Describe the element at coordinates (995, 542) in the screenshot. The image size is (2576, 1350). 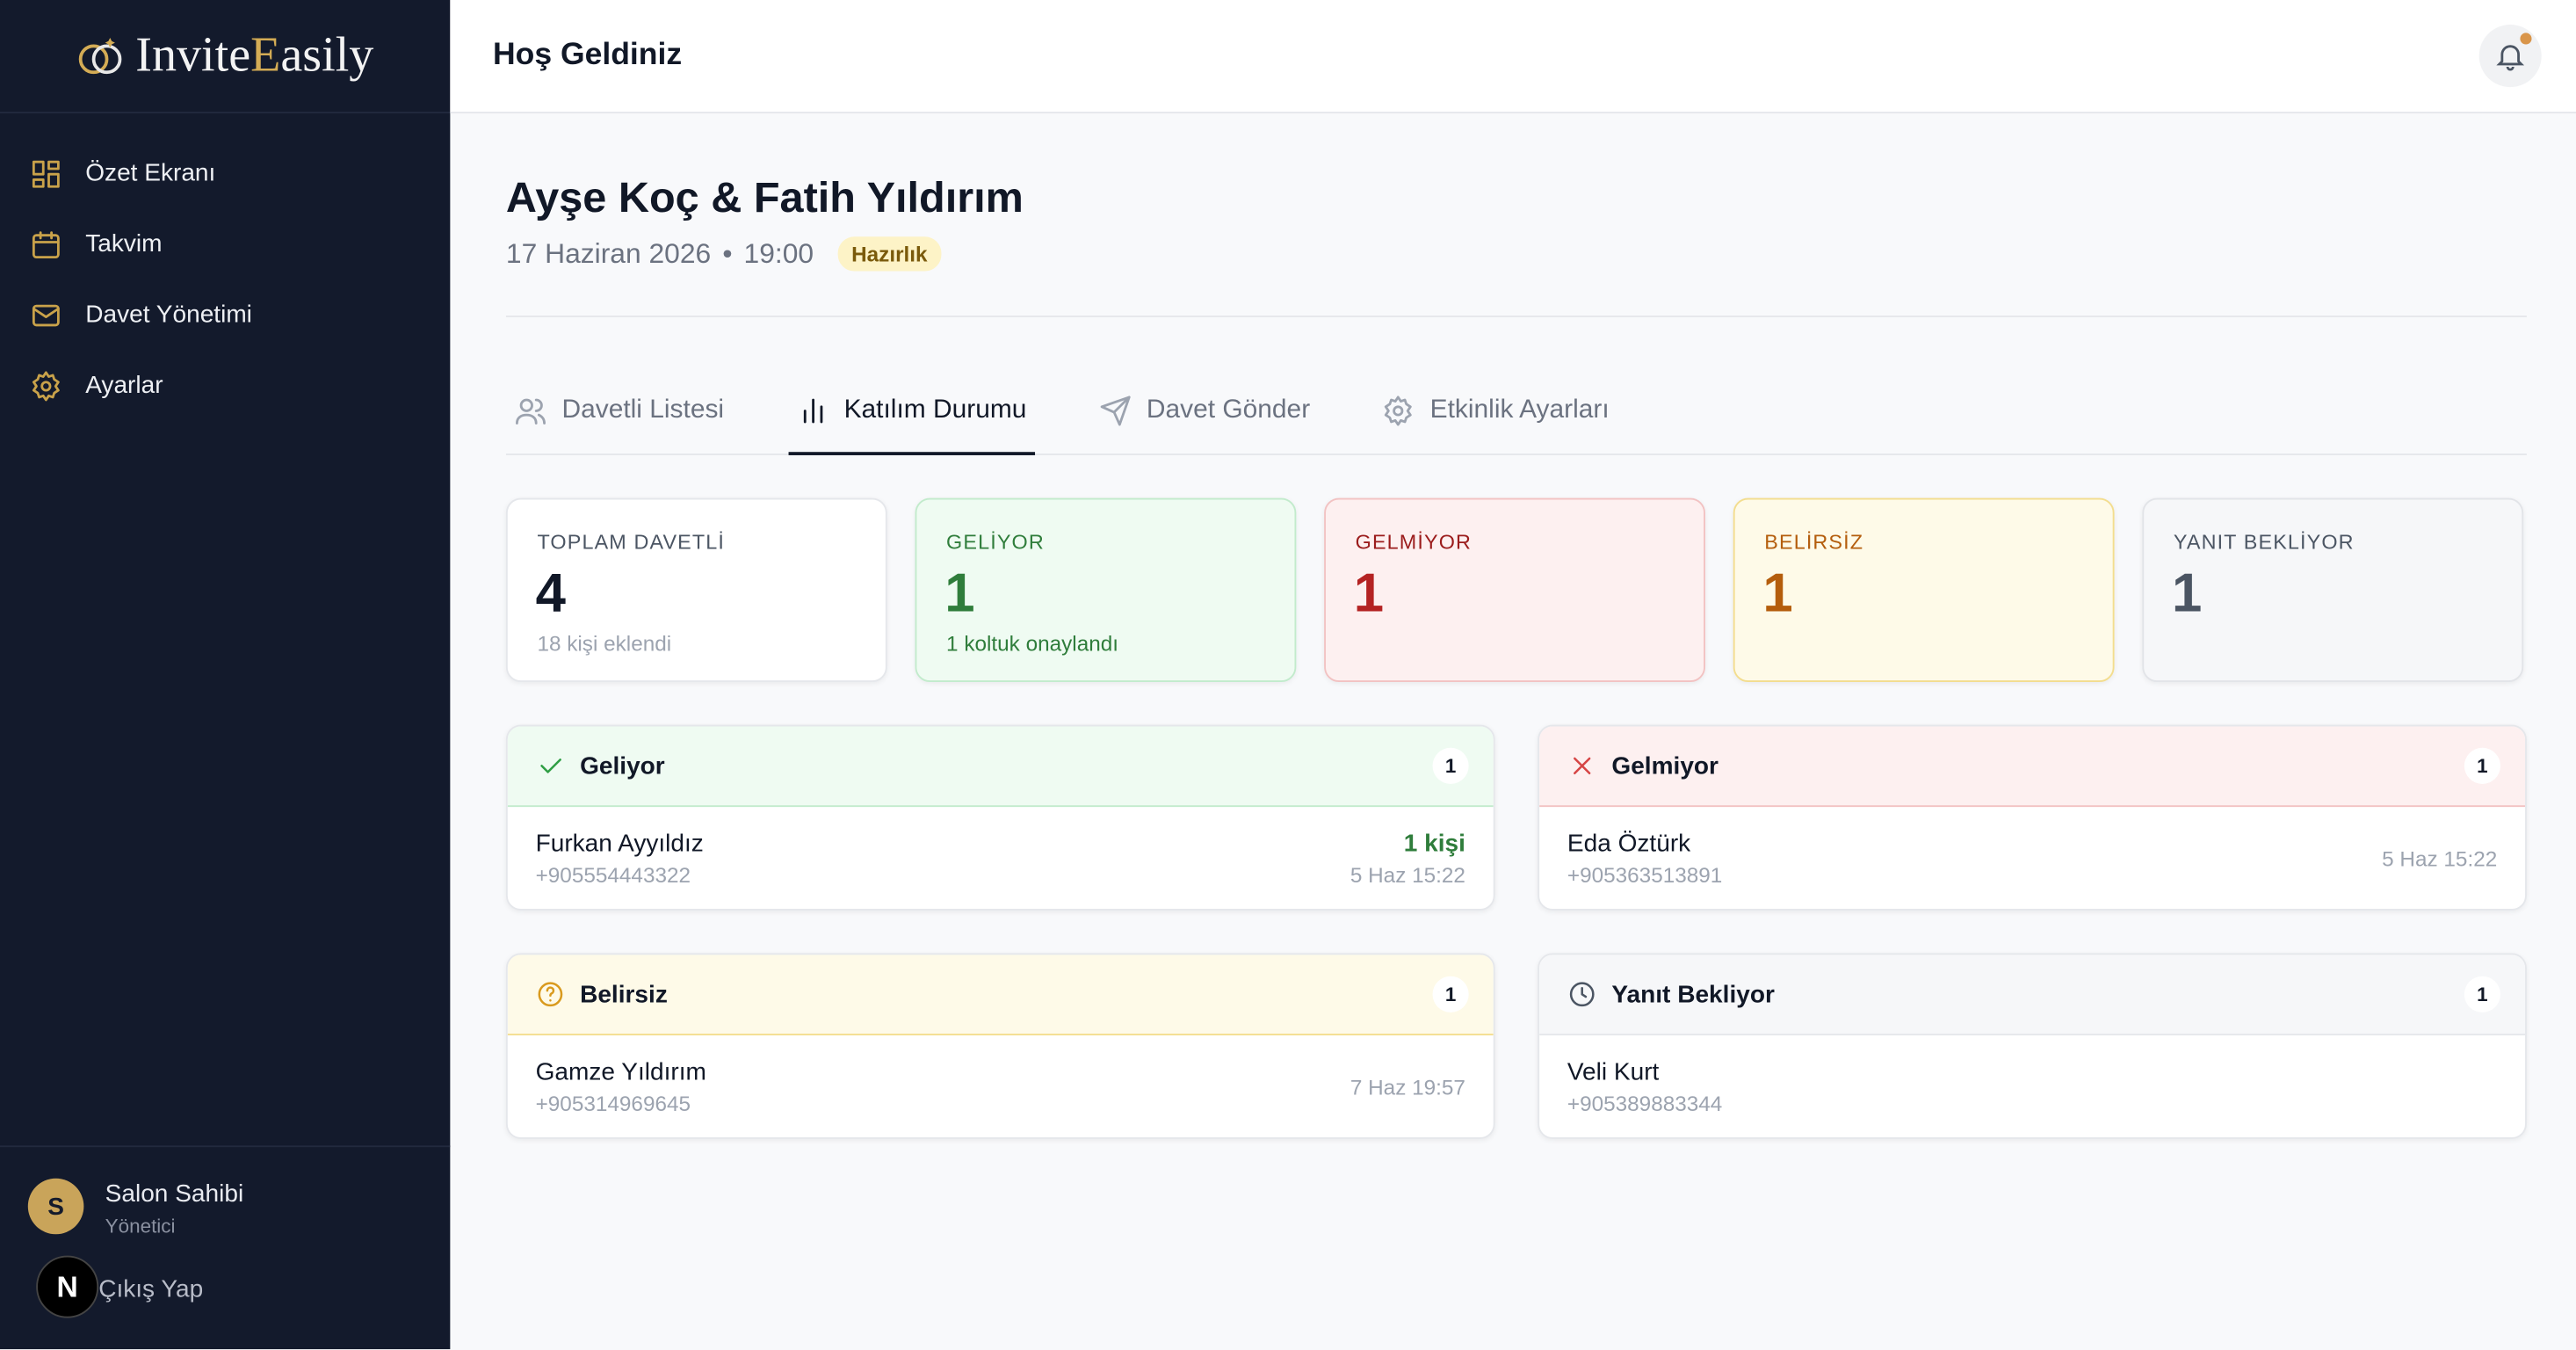
I see `stat-label: GELİYOR` at that location.